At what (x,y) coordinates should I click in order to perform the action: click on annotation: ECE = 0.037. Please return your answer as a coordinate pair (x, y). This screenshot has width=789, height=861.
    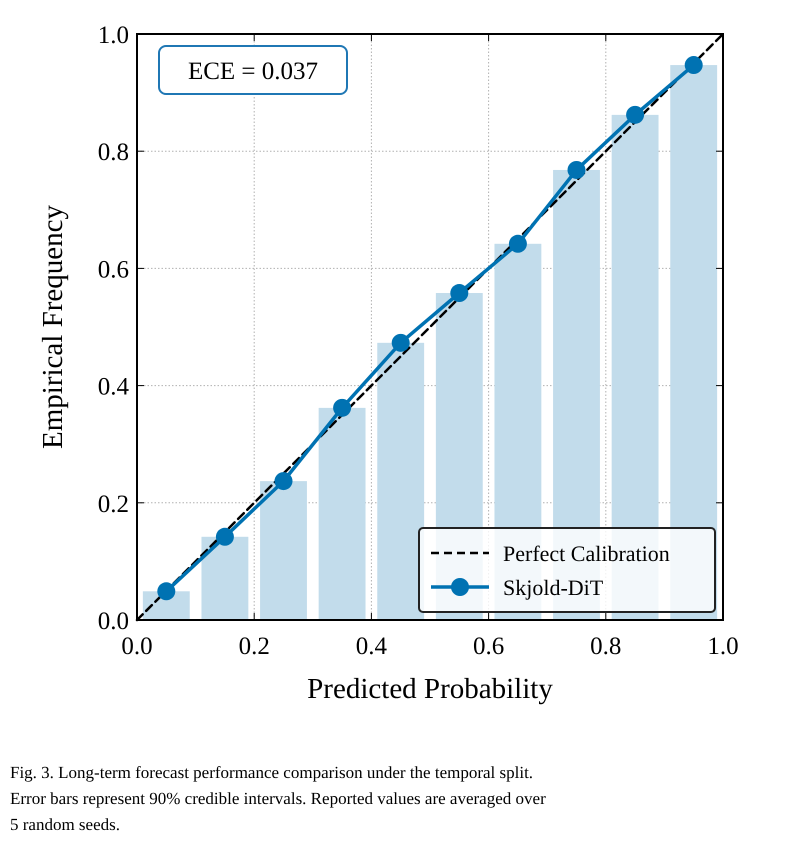
    Looking at the image, I should click on (253, 71).